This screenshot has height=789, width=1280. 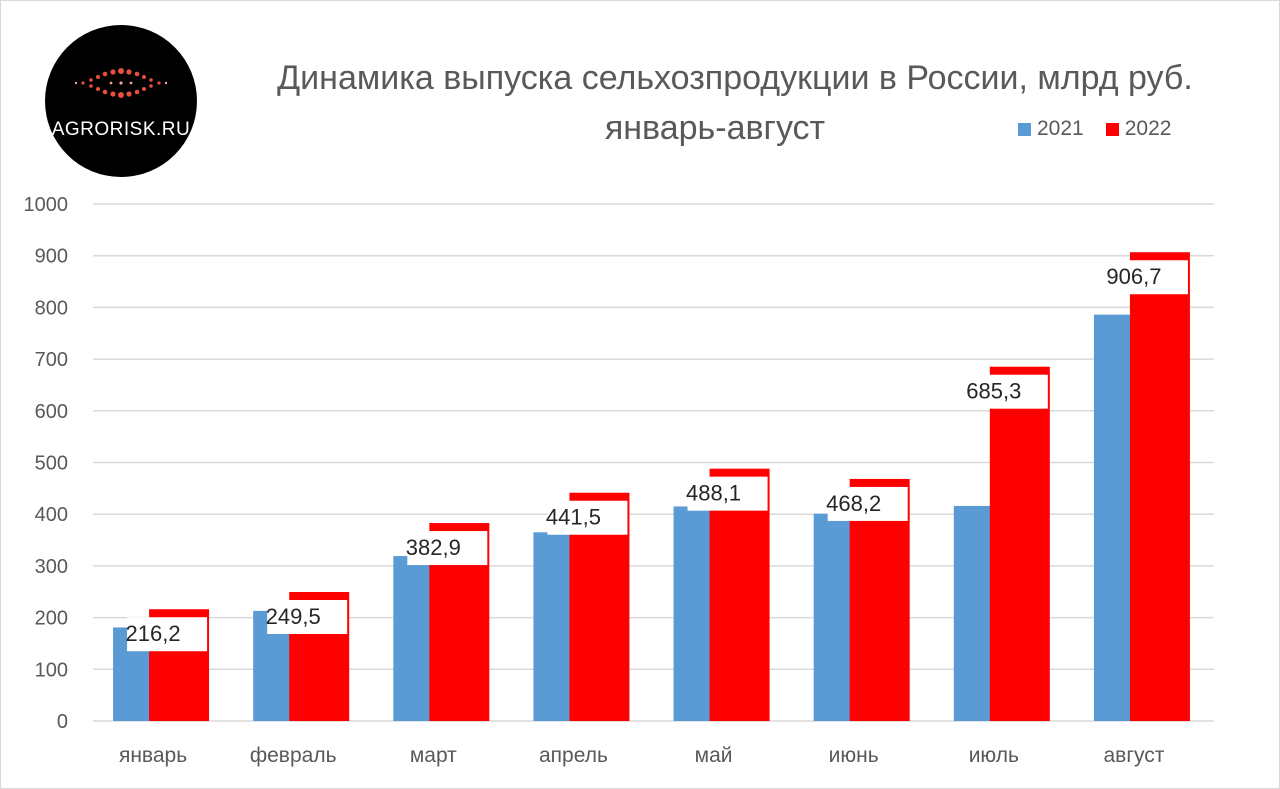 What do you see at coordinates (51, 360) in the screenshot?
I see `y-tick-label: 700` at bounding box center [51, 360].